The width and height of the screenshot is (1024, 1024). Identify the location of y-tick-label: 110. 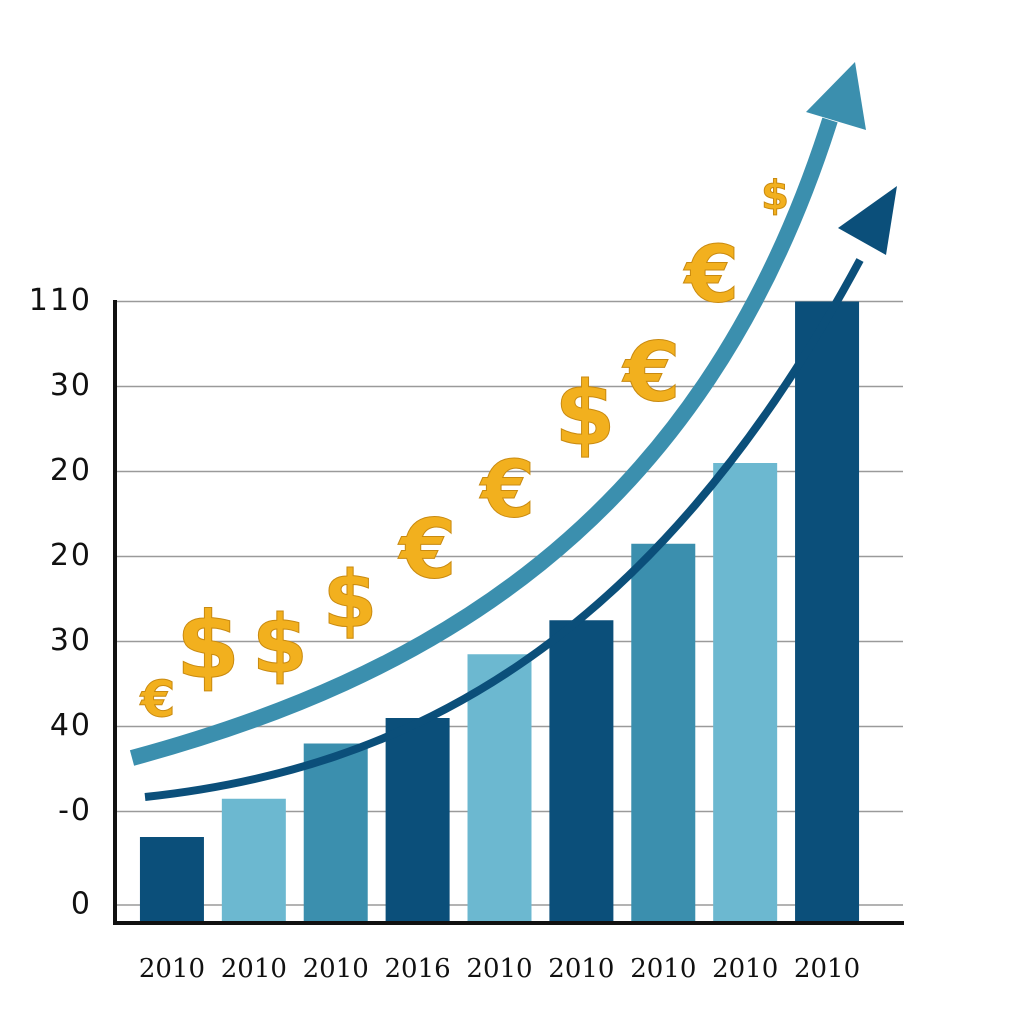
(60, 300).